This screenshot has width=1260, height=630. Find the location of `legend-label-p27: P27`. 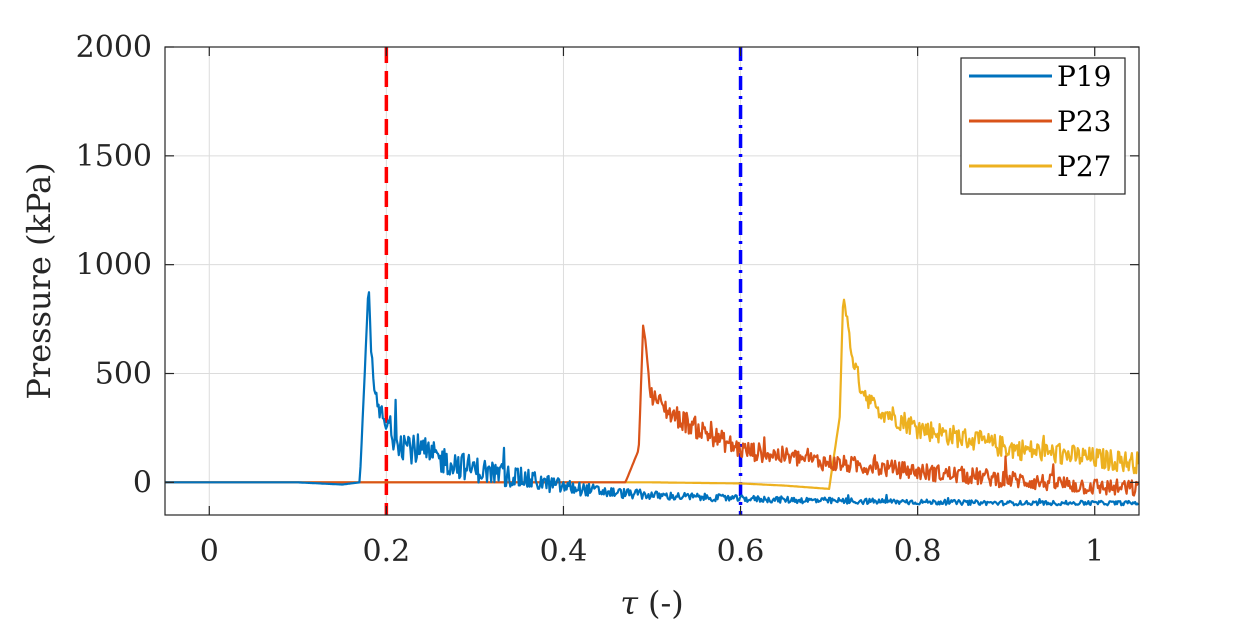

legend-label-p27: P27 is located at coordinates (1084, 166).